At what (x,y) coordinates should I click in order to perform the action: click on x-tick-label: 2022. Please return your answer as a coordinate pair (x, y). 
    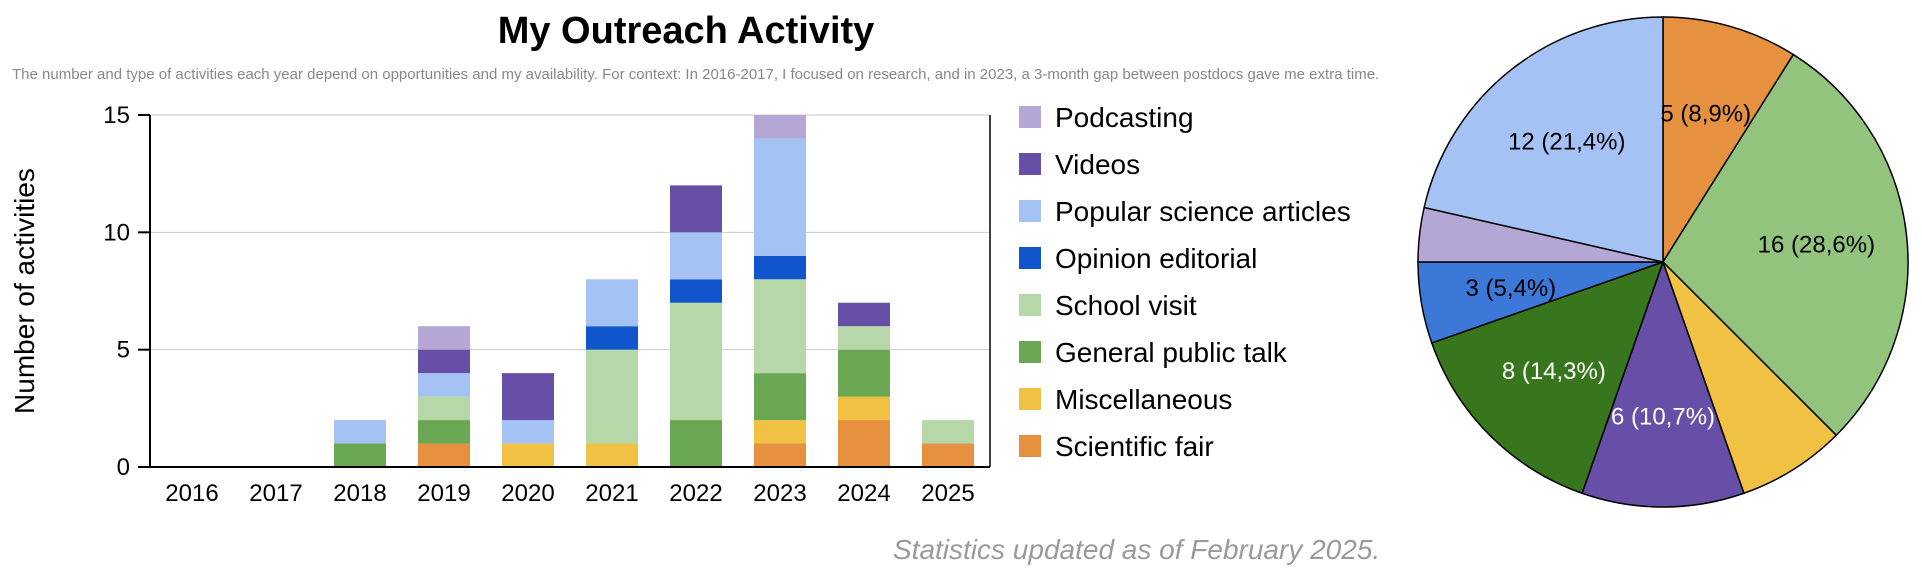
    Looking at the image, I should click on (695, 493).